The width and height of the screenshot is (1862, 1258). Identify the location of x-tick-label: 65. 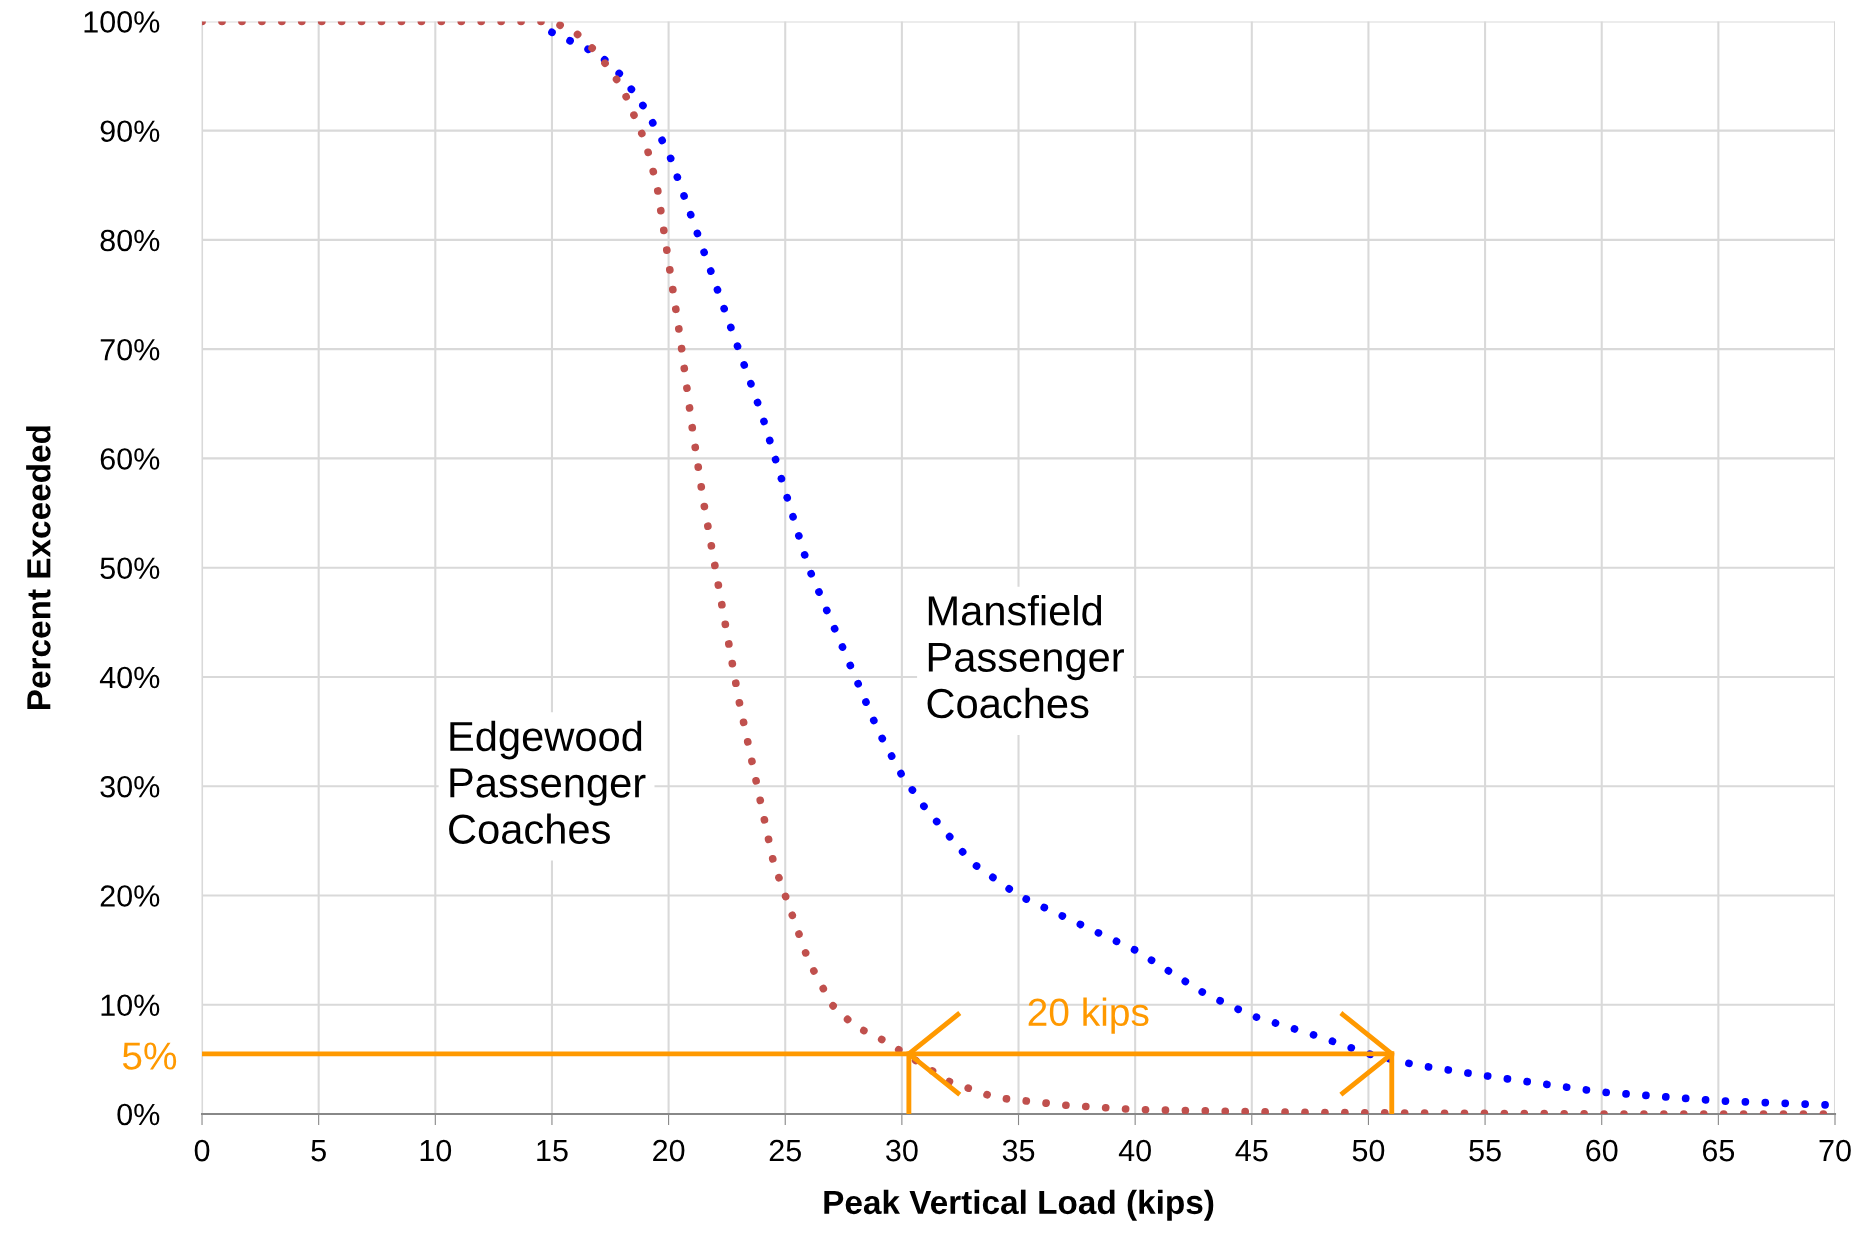
(1718, 1150).